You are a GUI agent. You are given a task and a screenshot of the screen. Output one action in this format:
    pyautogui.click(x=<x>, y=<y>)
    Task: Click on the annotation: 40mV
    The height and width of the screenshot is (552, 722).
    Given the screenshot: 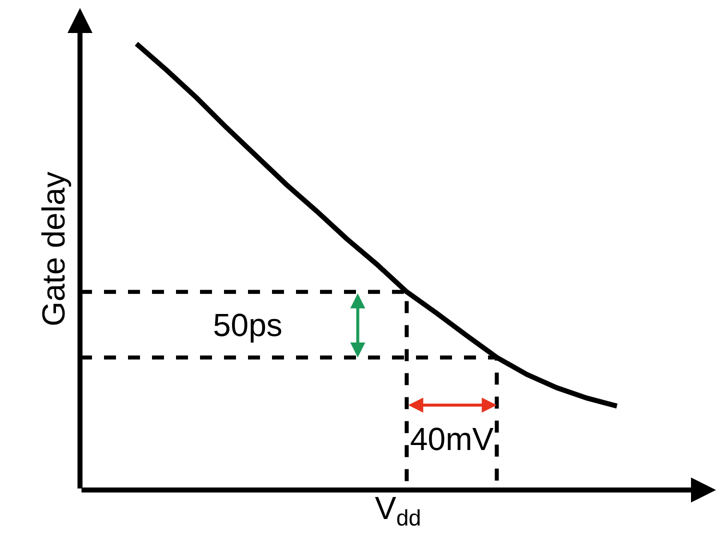 What is the action you would take?
    pyautogui.click(x=452, y=439)
    